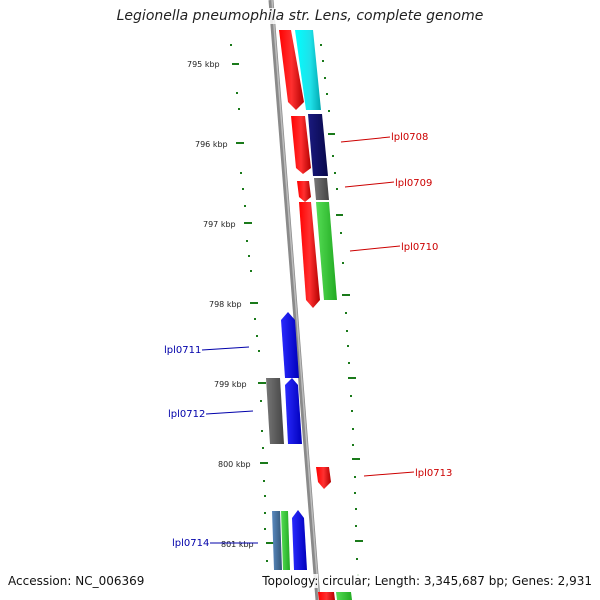 The width and height of the screenshot is (600, 600). Describe the element at coordinates (326, 251) in the screenshot. I see `gene-green-lpl0710` at that location.